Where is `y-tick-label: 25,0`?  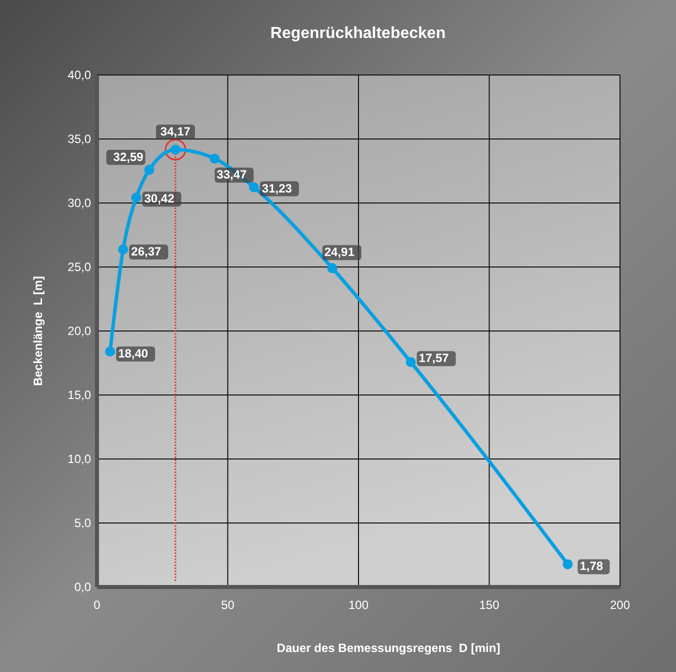
y-tick-label: 25,0 is located at coordinates (80, 267).